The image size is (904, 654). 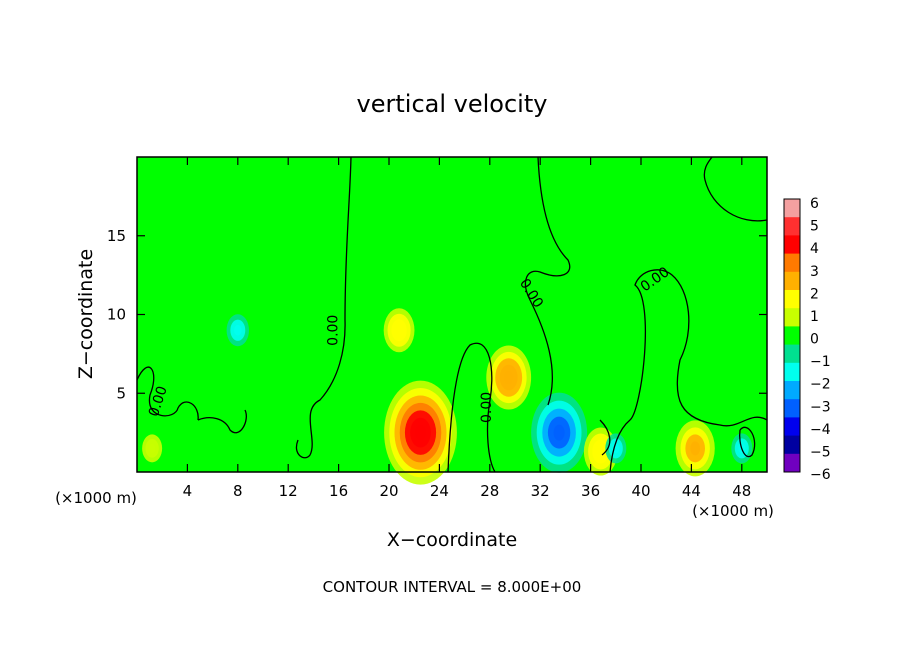 What do you see at coordinates (452, 104) in the screenshot?
I see `chart-title: vertical velocity` at bounding box center [452, 104].